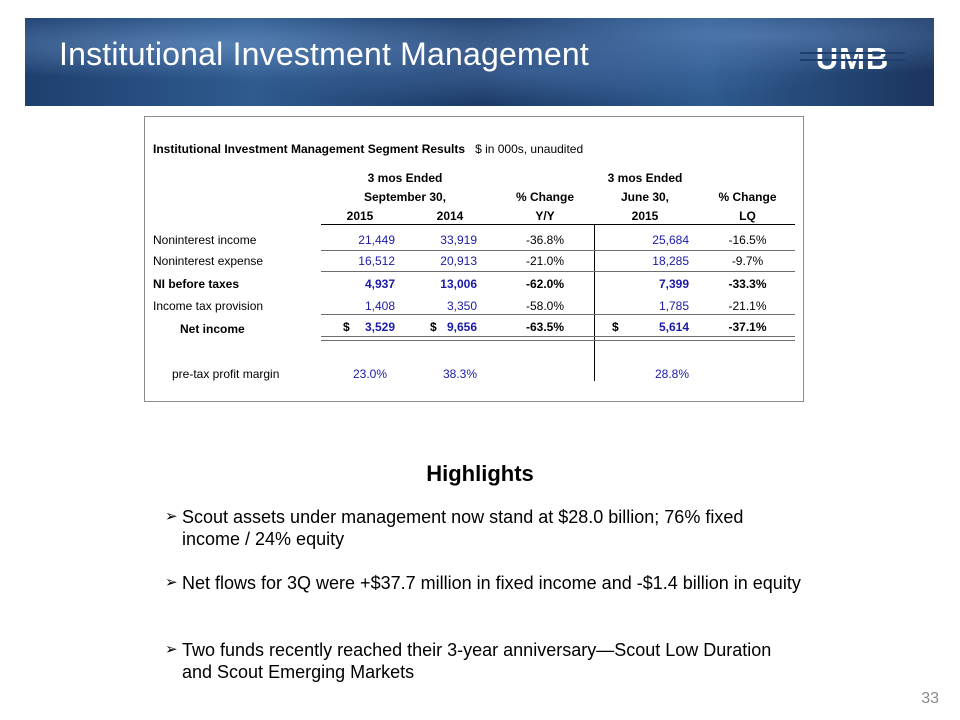  What do you see at coordinates (558, 338) in the screenshot?
I see `total-double-rule` at bounding box center [558, 338].